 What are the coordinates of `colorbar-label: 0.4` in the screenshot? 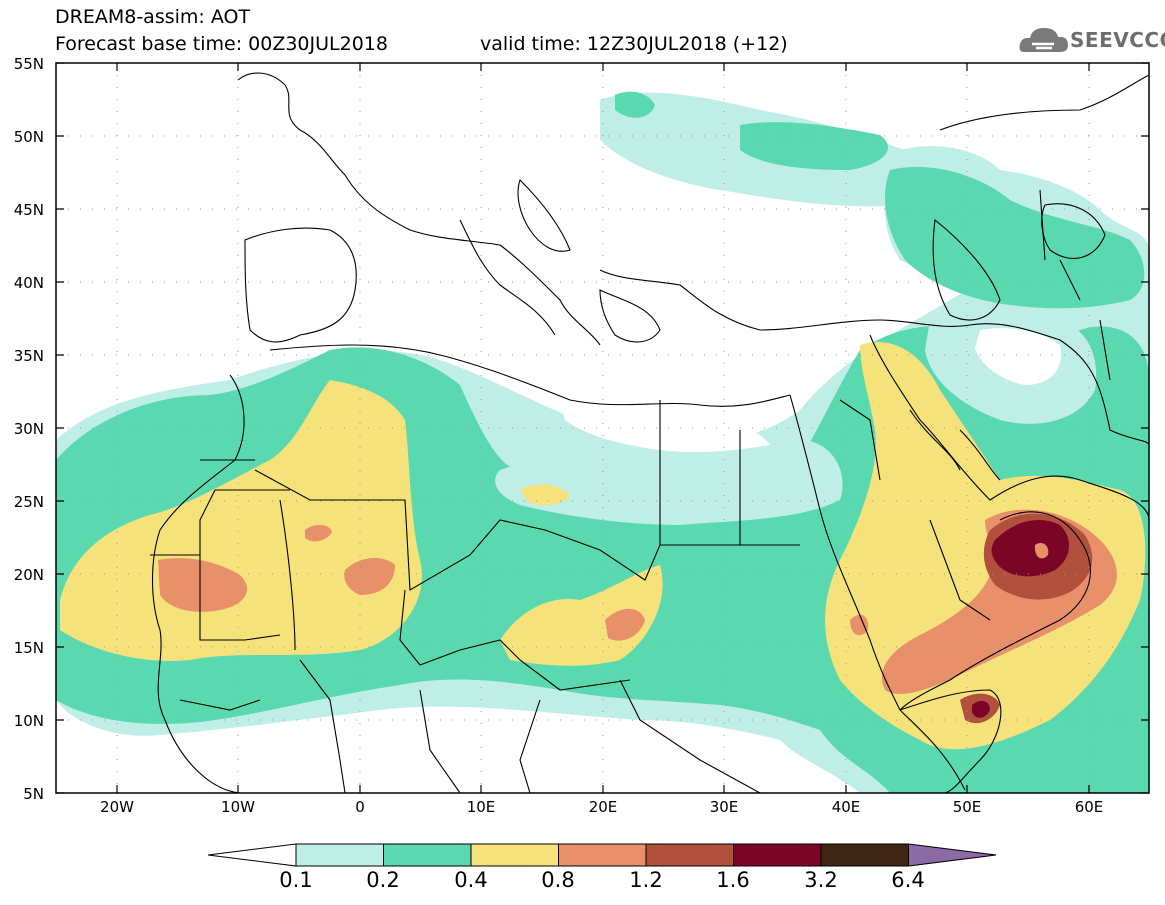 It's located at (471, 880).